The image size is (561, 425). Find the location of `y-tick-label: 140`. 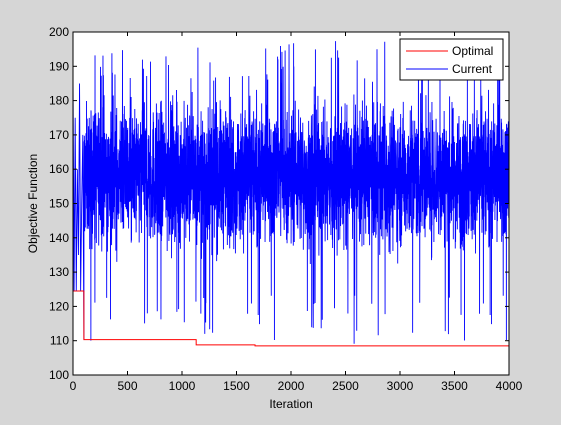

y-tick-label: 140 is located at coordinates (59, 238).